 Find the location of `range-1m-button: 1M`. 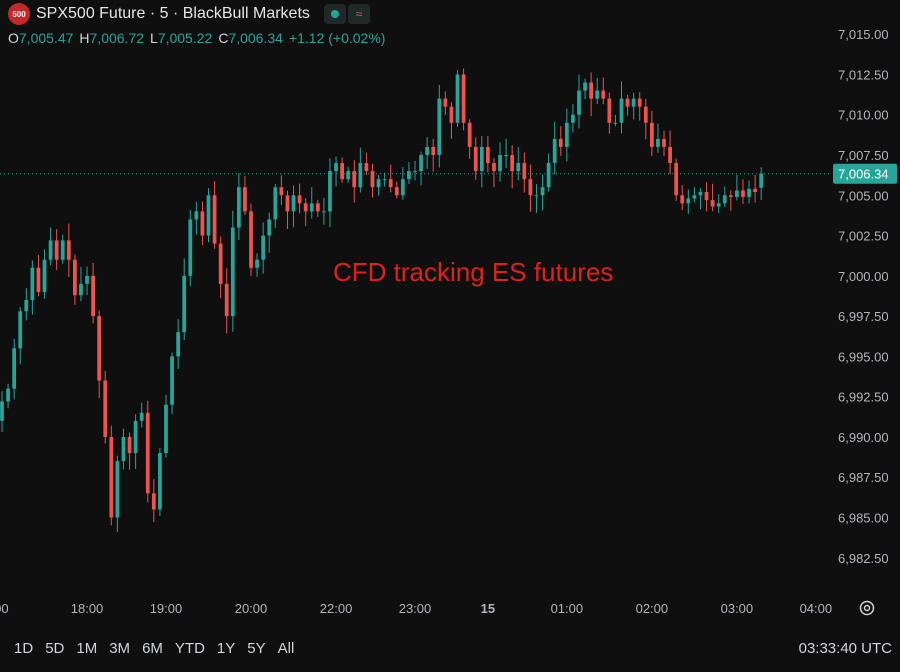

range-1m-button: 1M is located at coordinates (87, 648).